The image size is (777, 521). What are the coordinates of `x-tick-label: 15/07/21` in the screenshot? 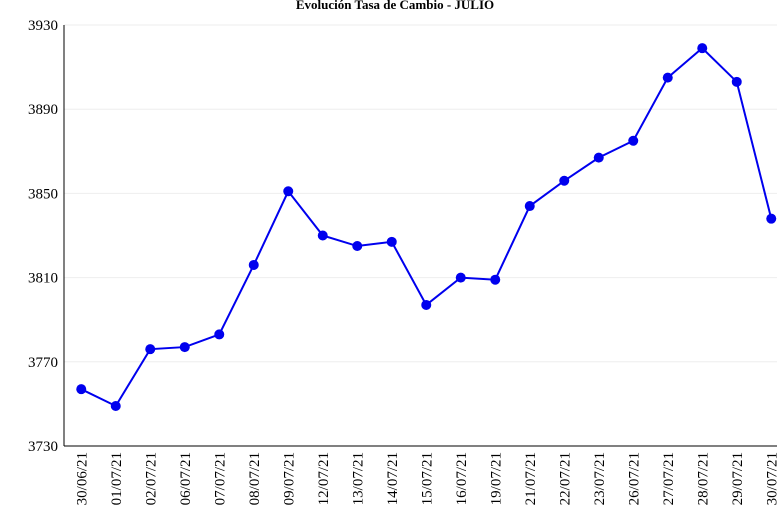 It's located at (427, 478).